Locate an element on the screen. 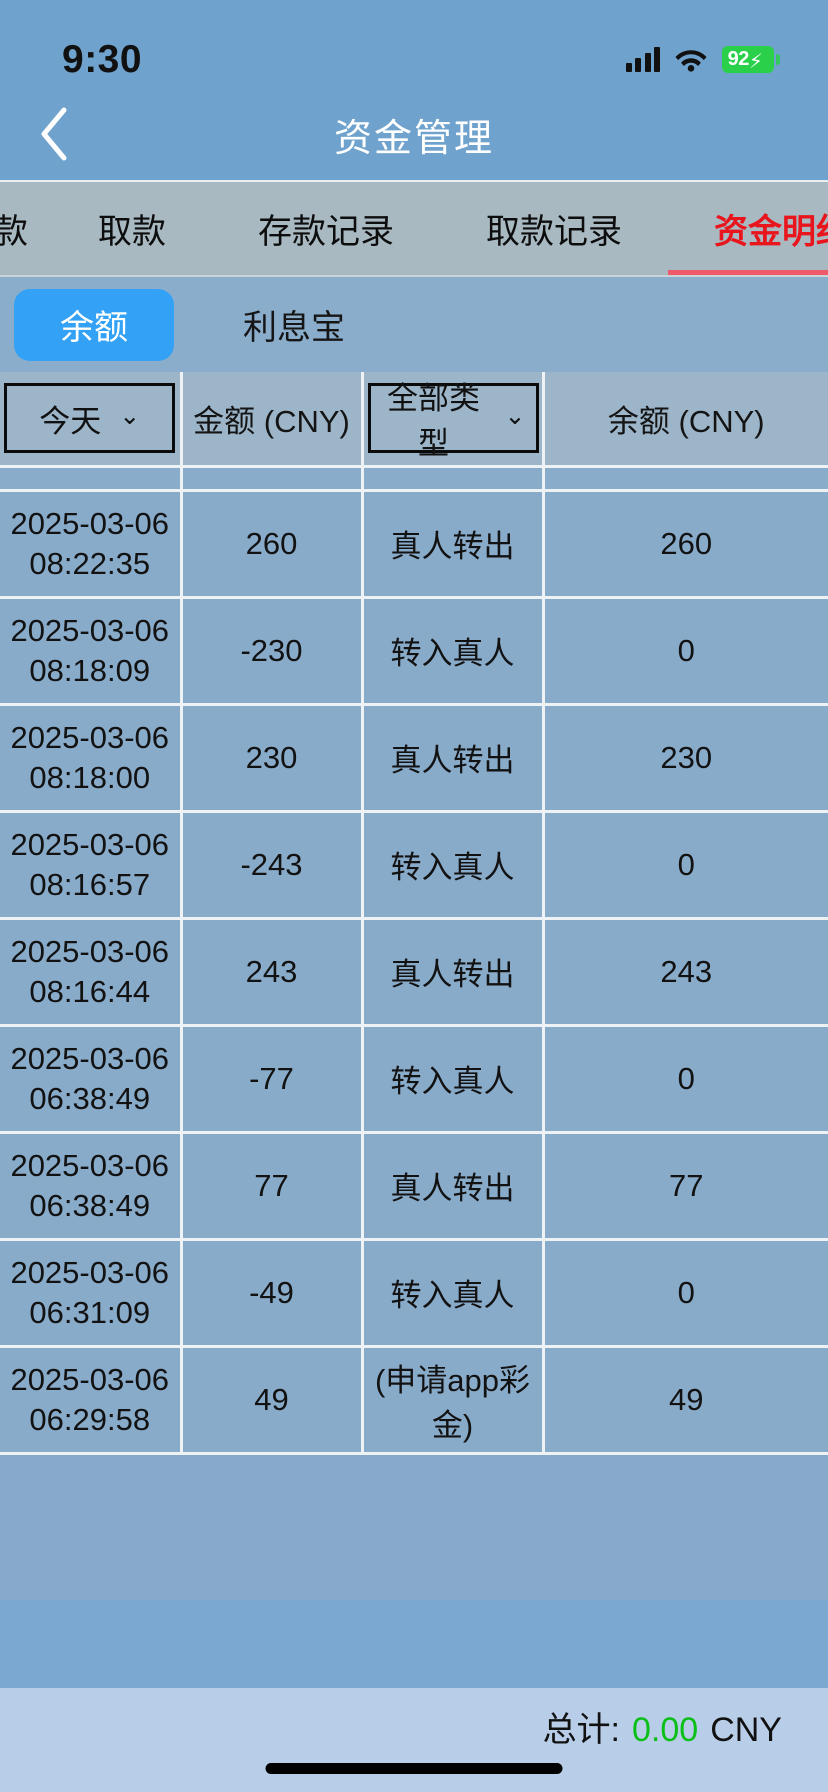 Image resolution: width=828 pixels, height=1792 pixels. cell-time: 08:16:44 is located at coordinates (90, 991).